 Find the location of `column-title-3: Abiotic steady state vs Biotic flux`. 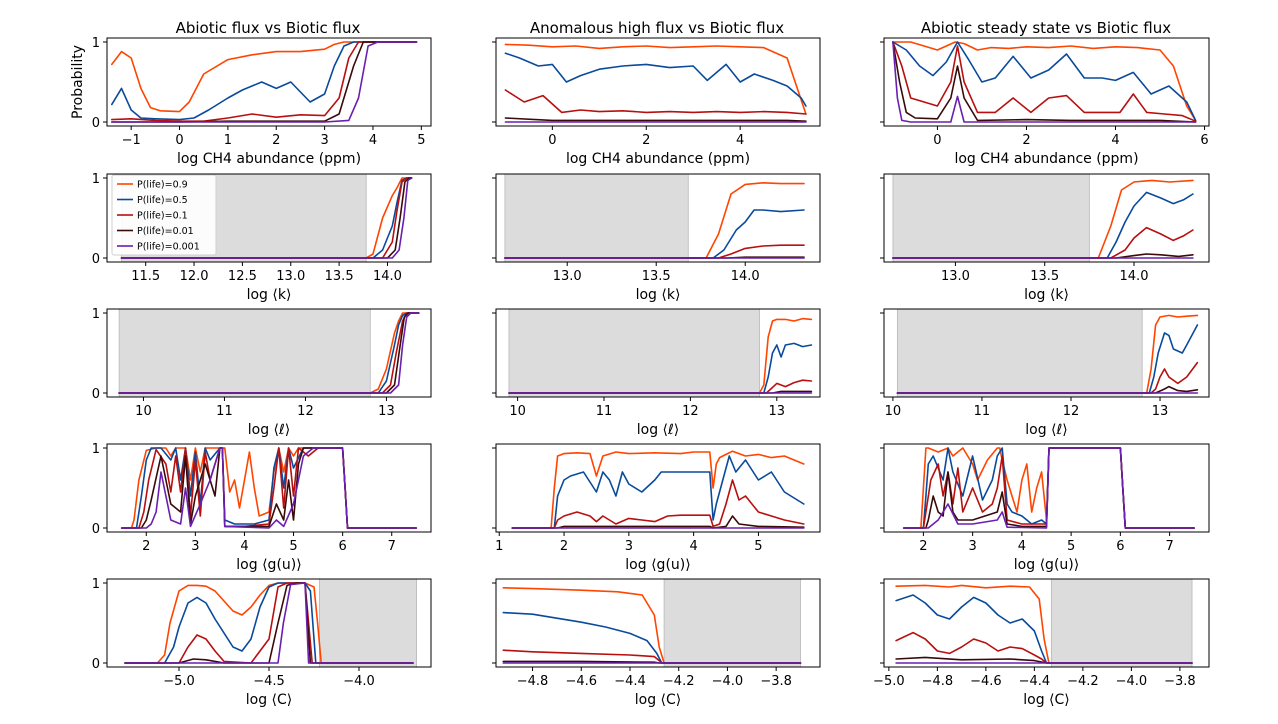

column-title-3: Abiotic steady state vs Biotic flux is located at coordinates (1046, 28).